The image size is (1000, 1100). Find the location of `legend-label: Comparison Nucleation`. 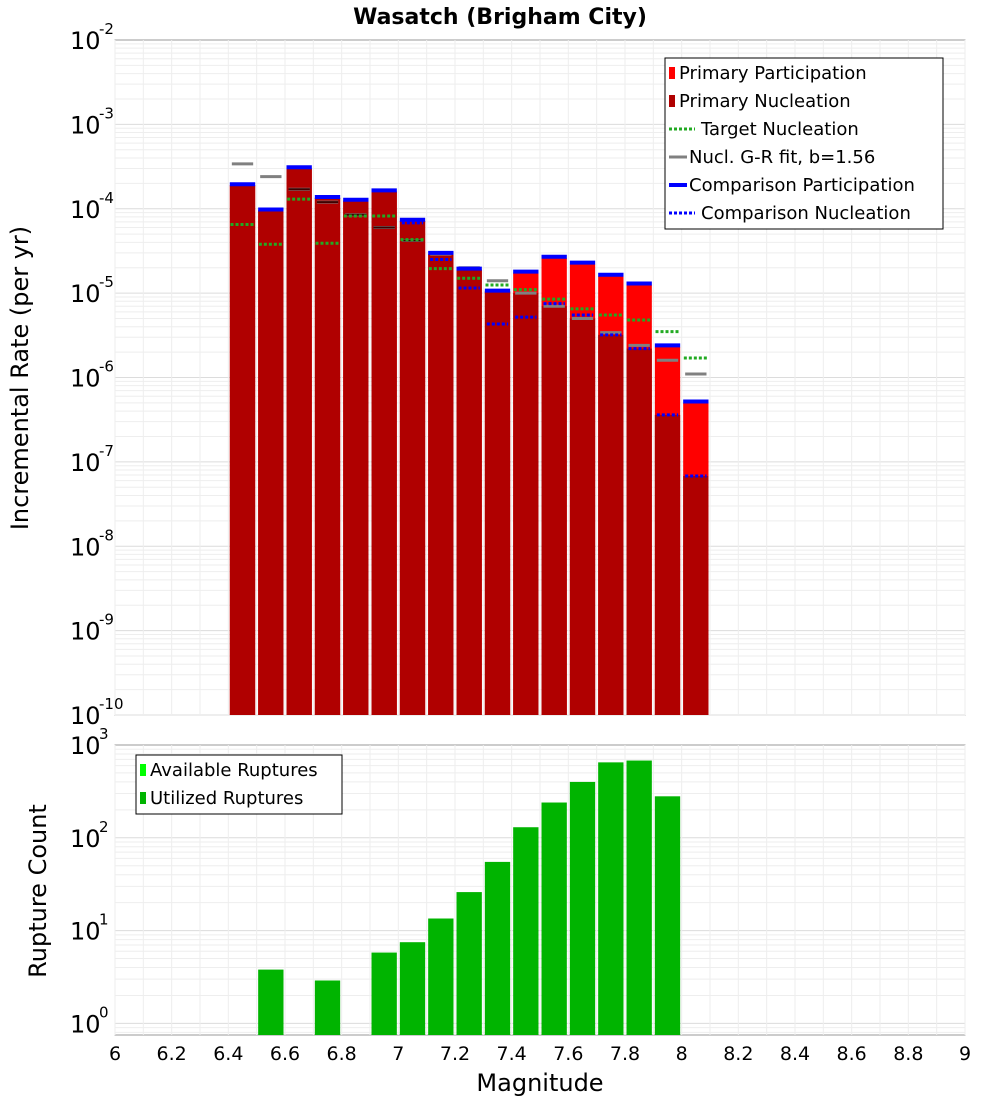

legend-label: Comparison Nucleation is located at coordinates (806, 213).